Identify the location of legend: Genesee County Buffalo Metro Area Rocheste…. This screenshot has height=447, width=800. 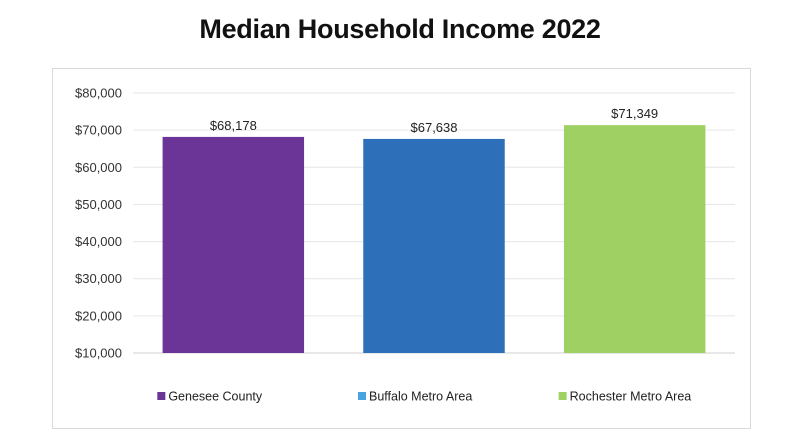
(424, 397).